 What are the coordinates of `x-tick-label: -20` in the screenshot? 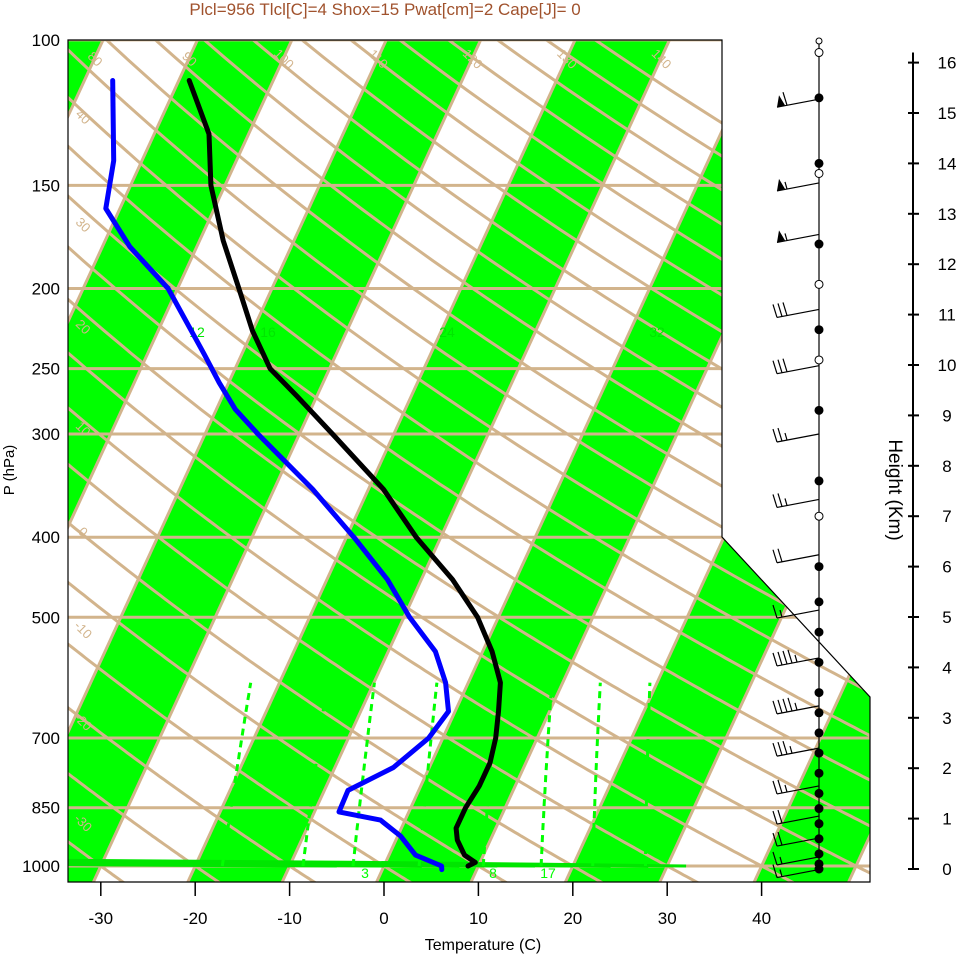 It's located at (195, 918).